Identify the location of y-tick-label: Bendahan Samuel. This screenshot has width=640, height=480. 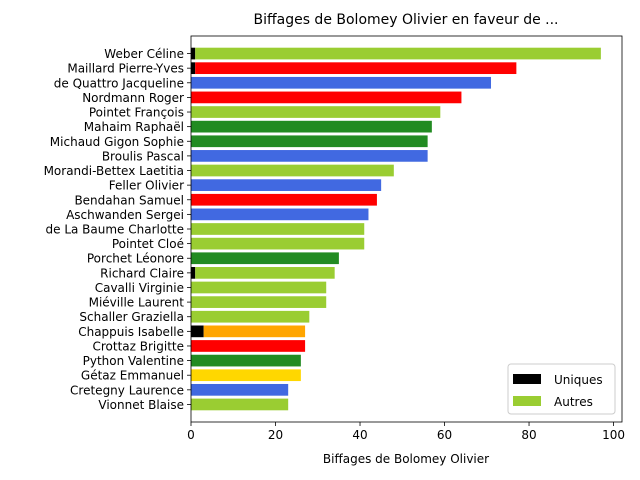
(129, 200).